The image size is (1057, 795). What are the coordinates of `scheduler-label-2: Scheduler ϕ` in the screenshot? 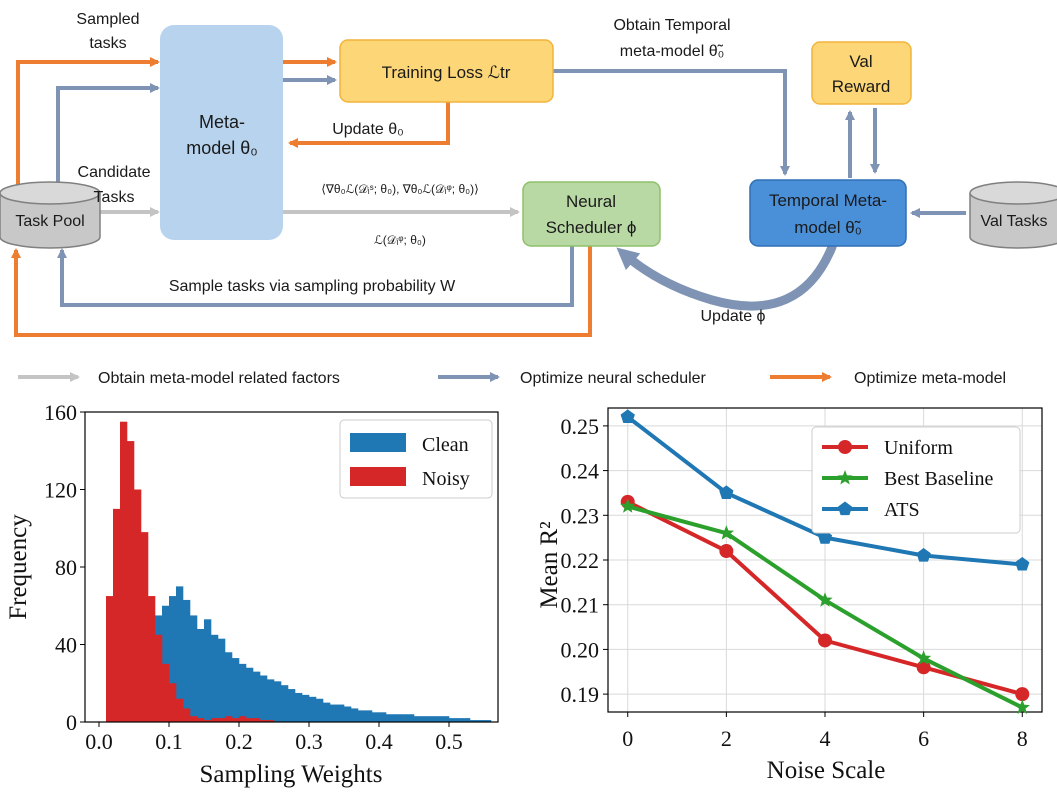 It's located at (591, 227).